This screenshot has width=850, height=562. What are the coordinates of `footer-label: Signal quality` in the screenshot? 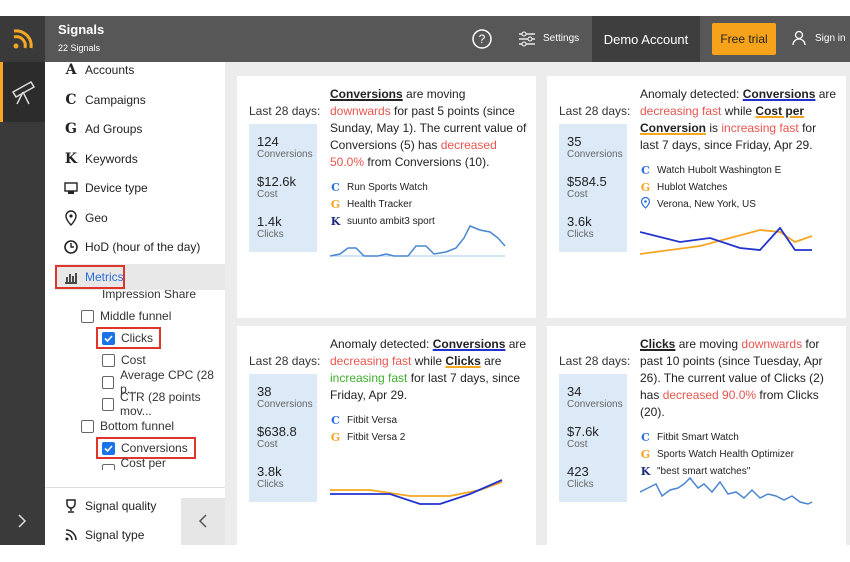 It's located at (121, 506).